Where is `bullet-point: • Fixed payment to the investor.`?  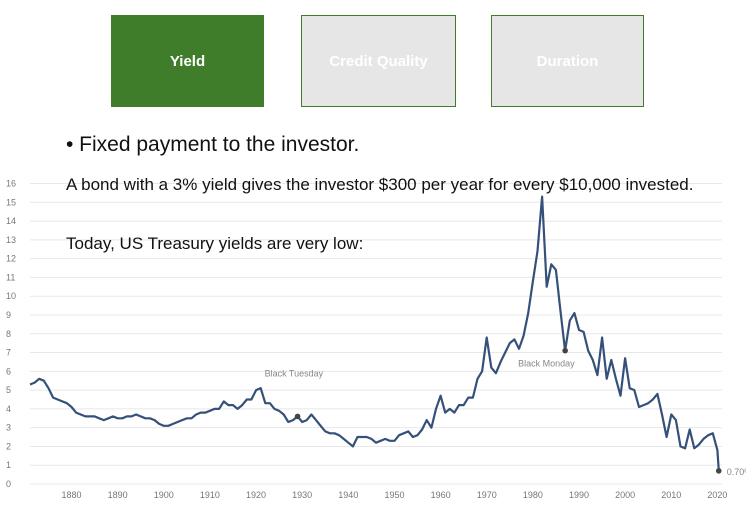 bullet-point: • Fixed payment to the investor. is located at coordinates (213, 144).